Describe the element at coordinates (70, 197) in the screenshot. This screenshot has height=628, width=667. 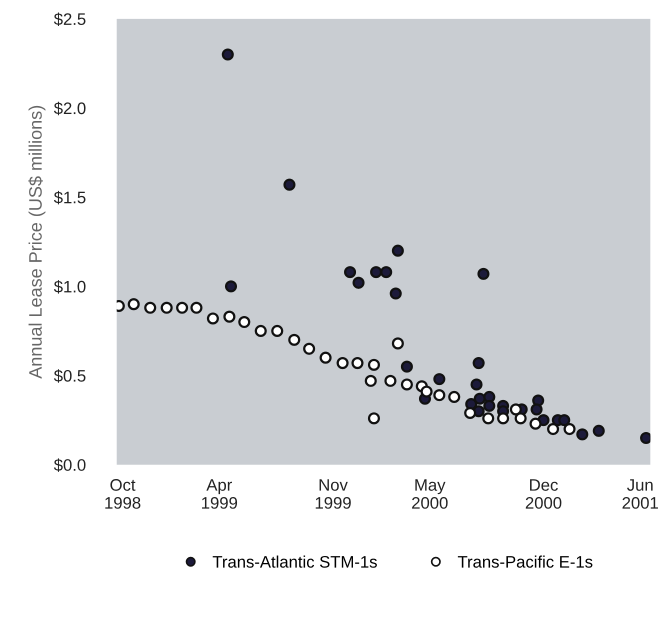
I see `y-tick-label: $1.5` at that location.